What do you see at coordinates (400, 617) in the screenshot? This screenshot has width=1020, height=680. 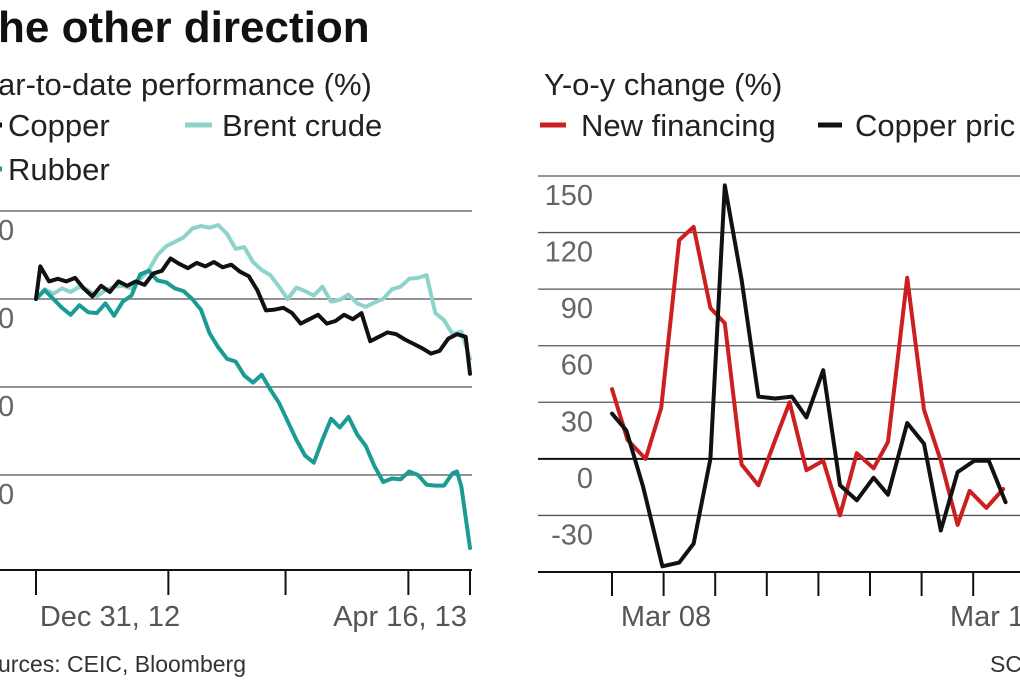 I see `left-x-label-end: Apr 16, 13` at bounding box center [400, 617].